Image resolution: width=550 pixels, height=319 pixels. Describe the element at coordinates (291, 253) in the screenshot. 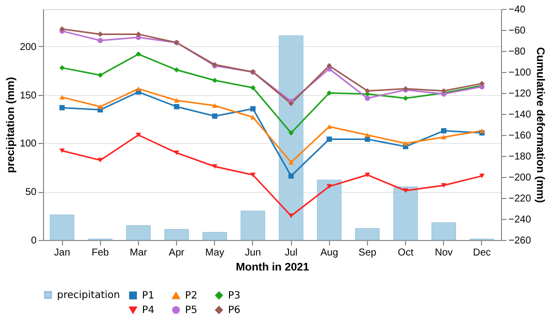

I see `x-tick-label: Jul` at that location.